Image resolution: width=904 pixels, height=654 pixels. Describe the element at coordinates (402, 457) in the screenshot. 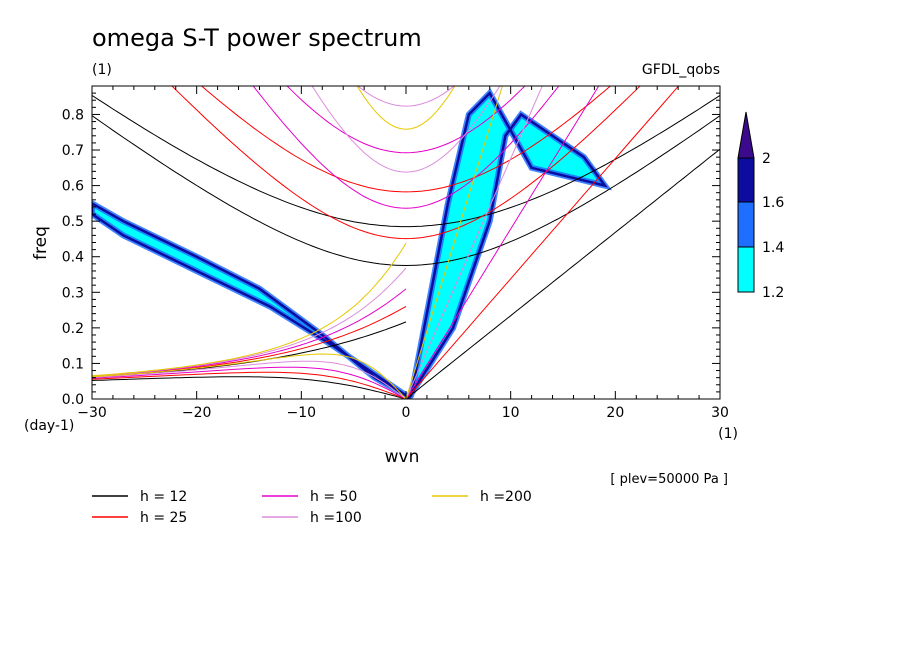

I see `x-axis-label: wvn` at that location.